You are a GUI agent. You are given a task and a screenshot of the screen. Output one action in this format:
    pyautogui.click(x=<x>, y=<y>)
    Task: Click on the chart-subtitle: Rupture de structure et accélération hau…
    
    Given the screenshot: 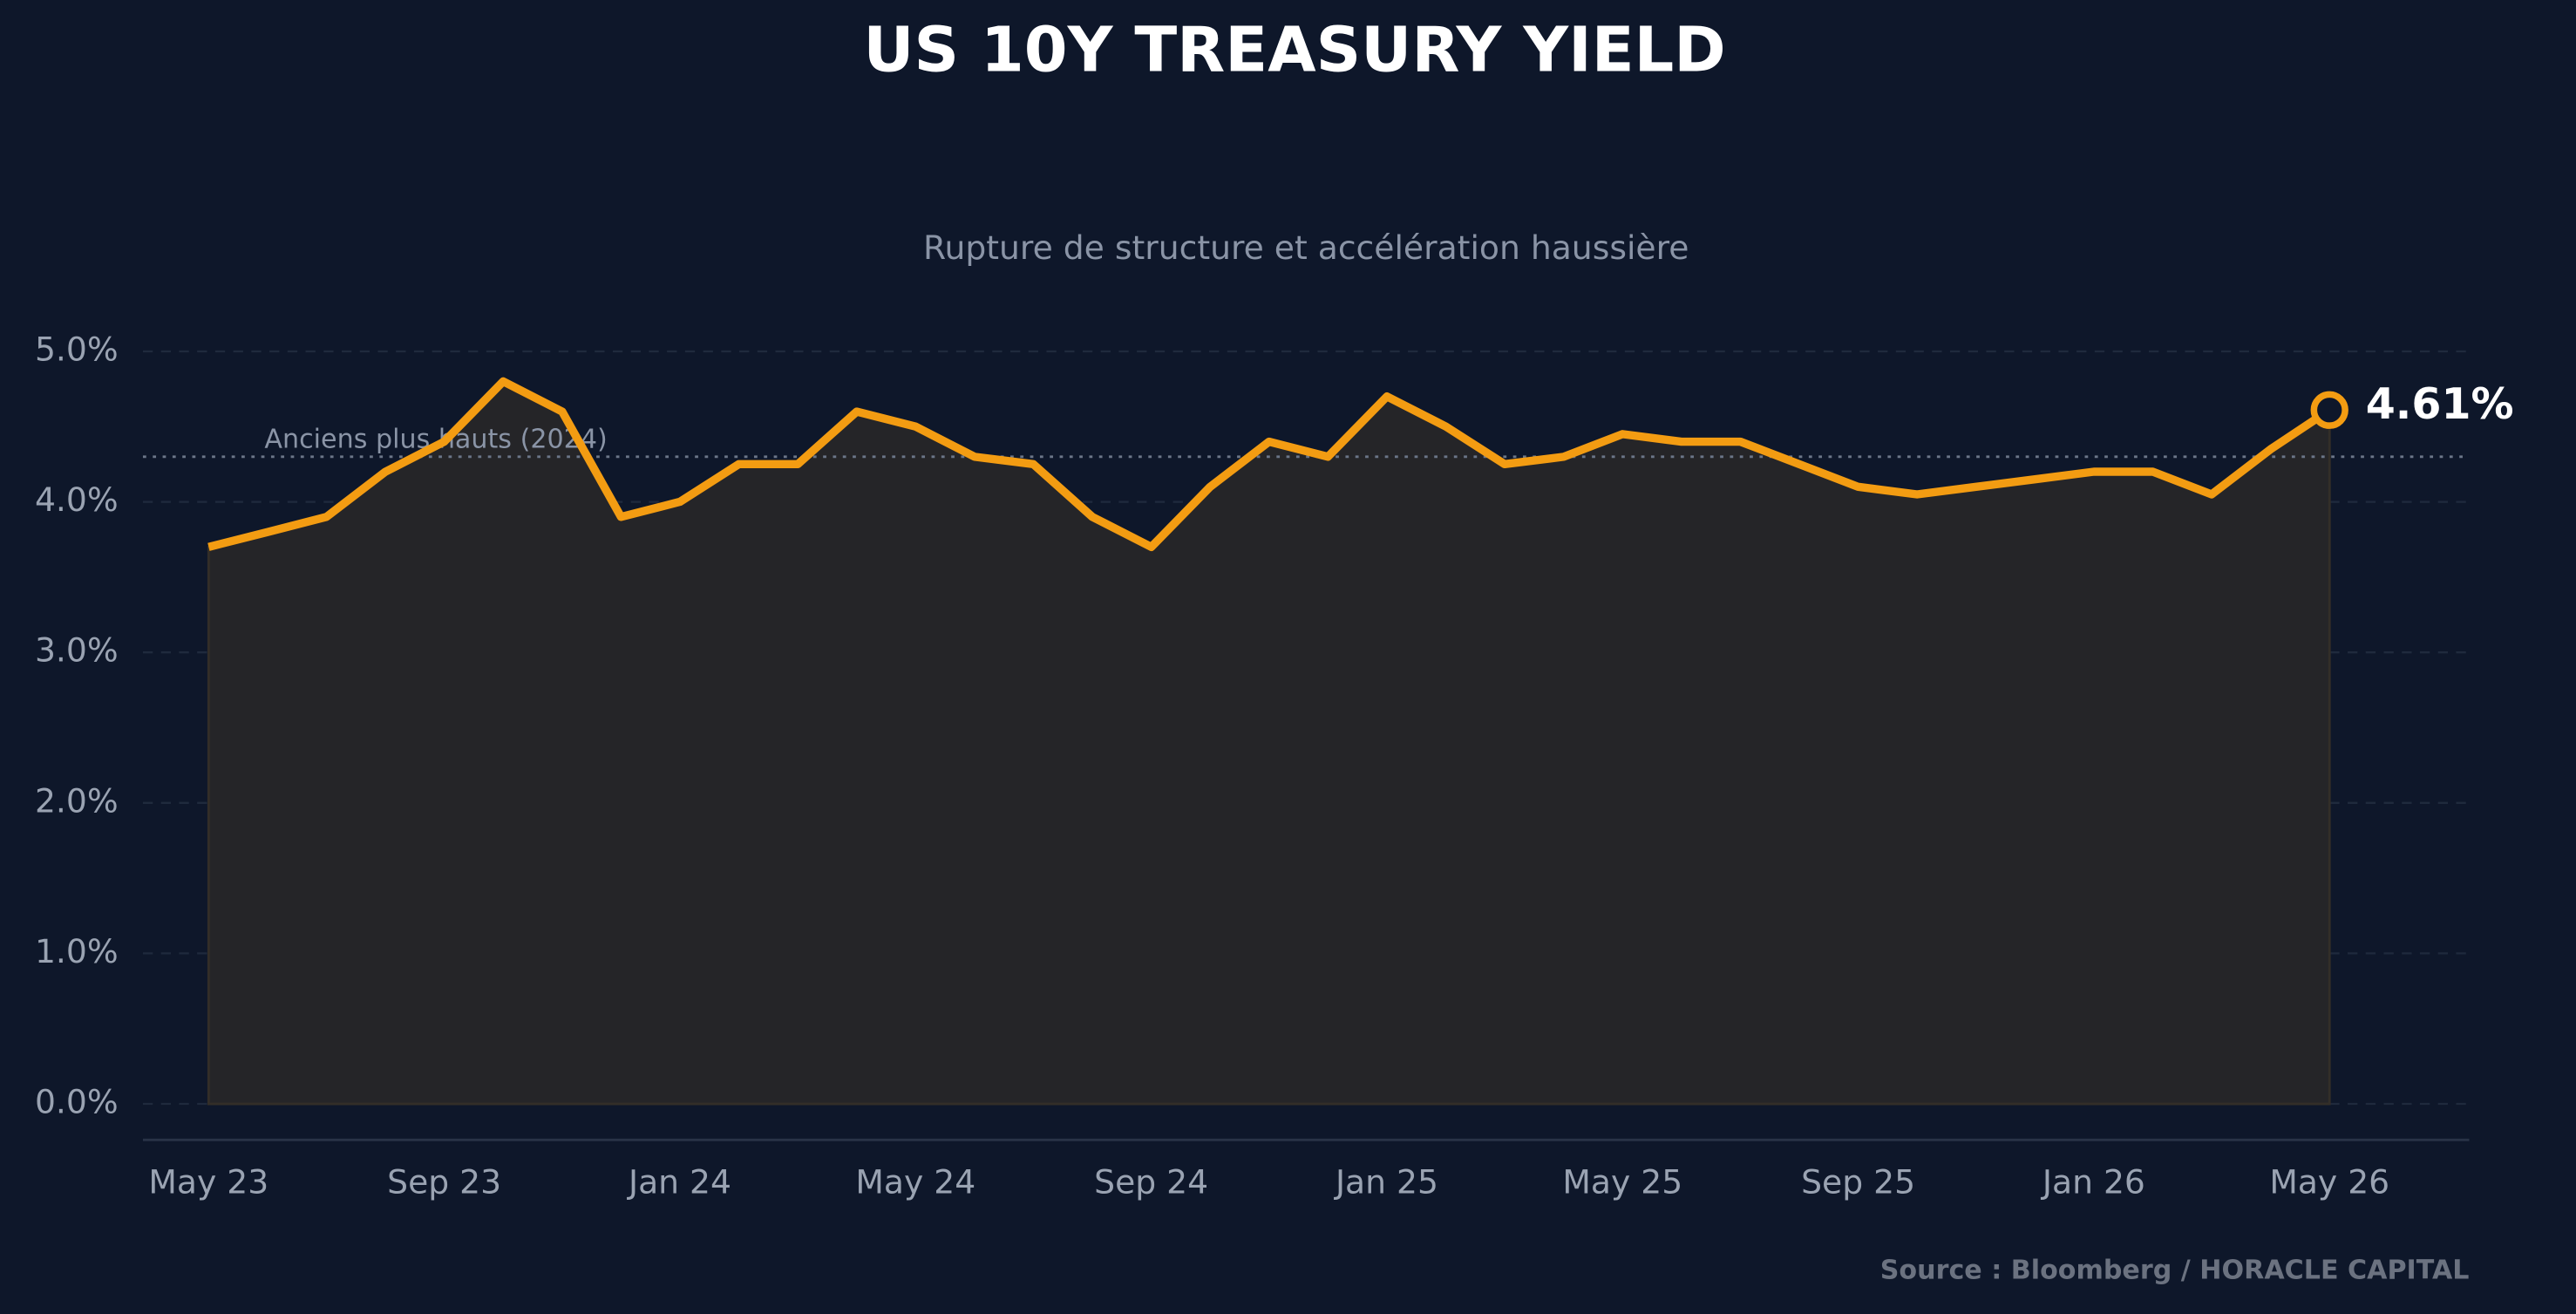 What is the action you would take?
    pyautogui.click(x=1306, y=247)
    